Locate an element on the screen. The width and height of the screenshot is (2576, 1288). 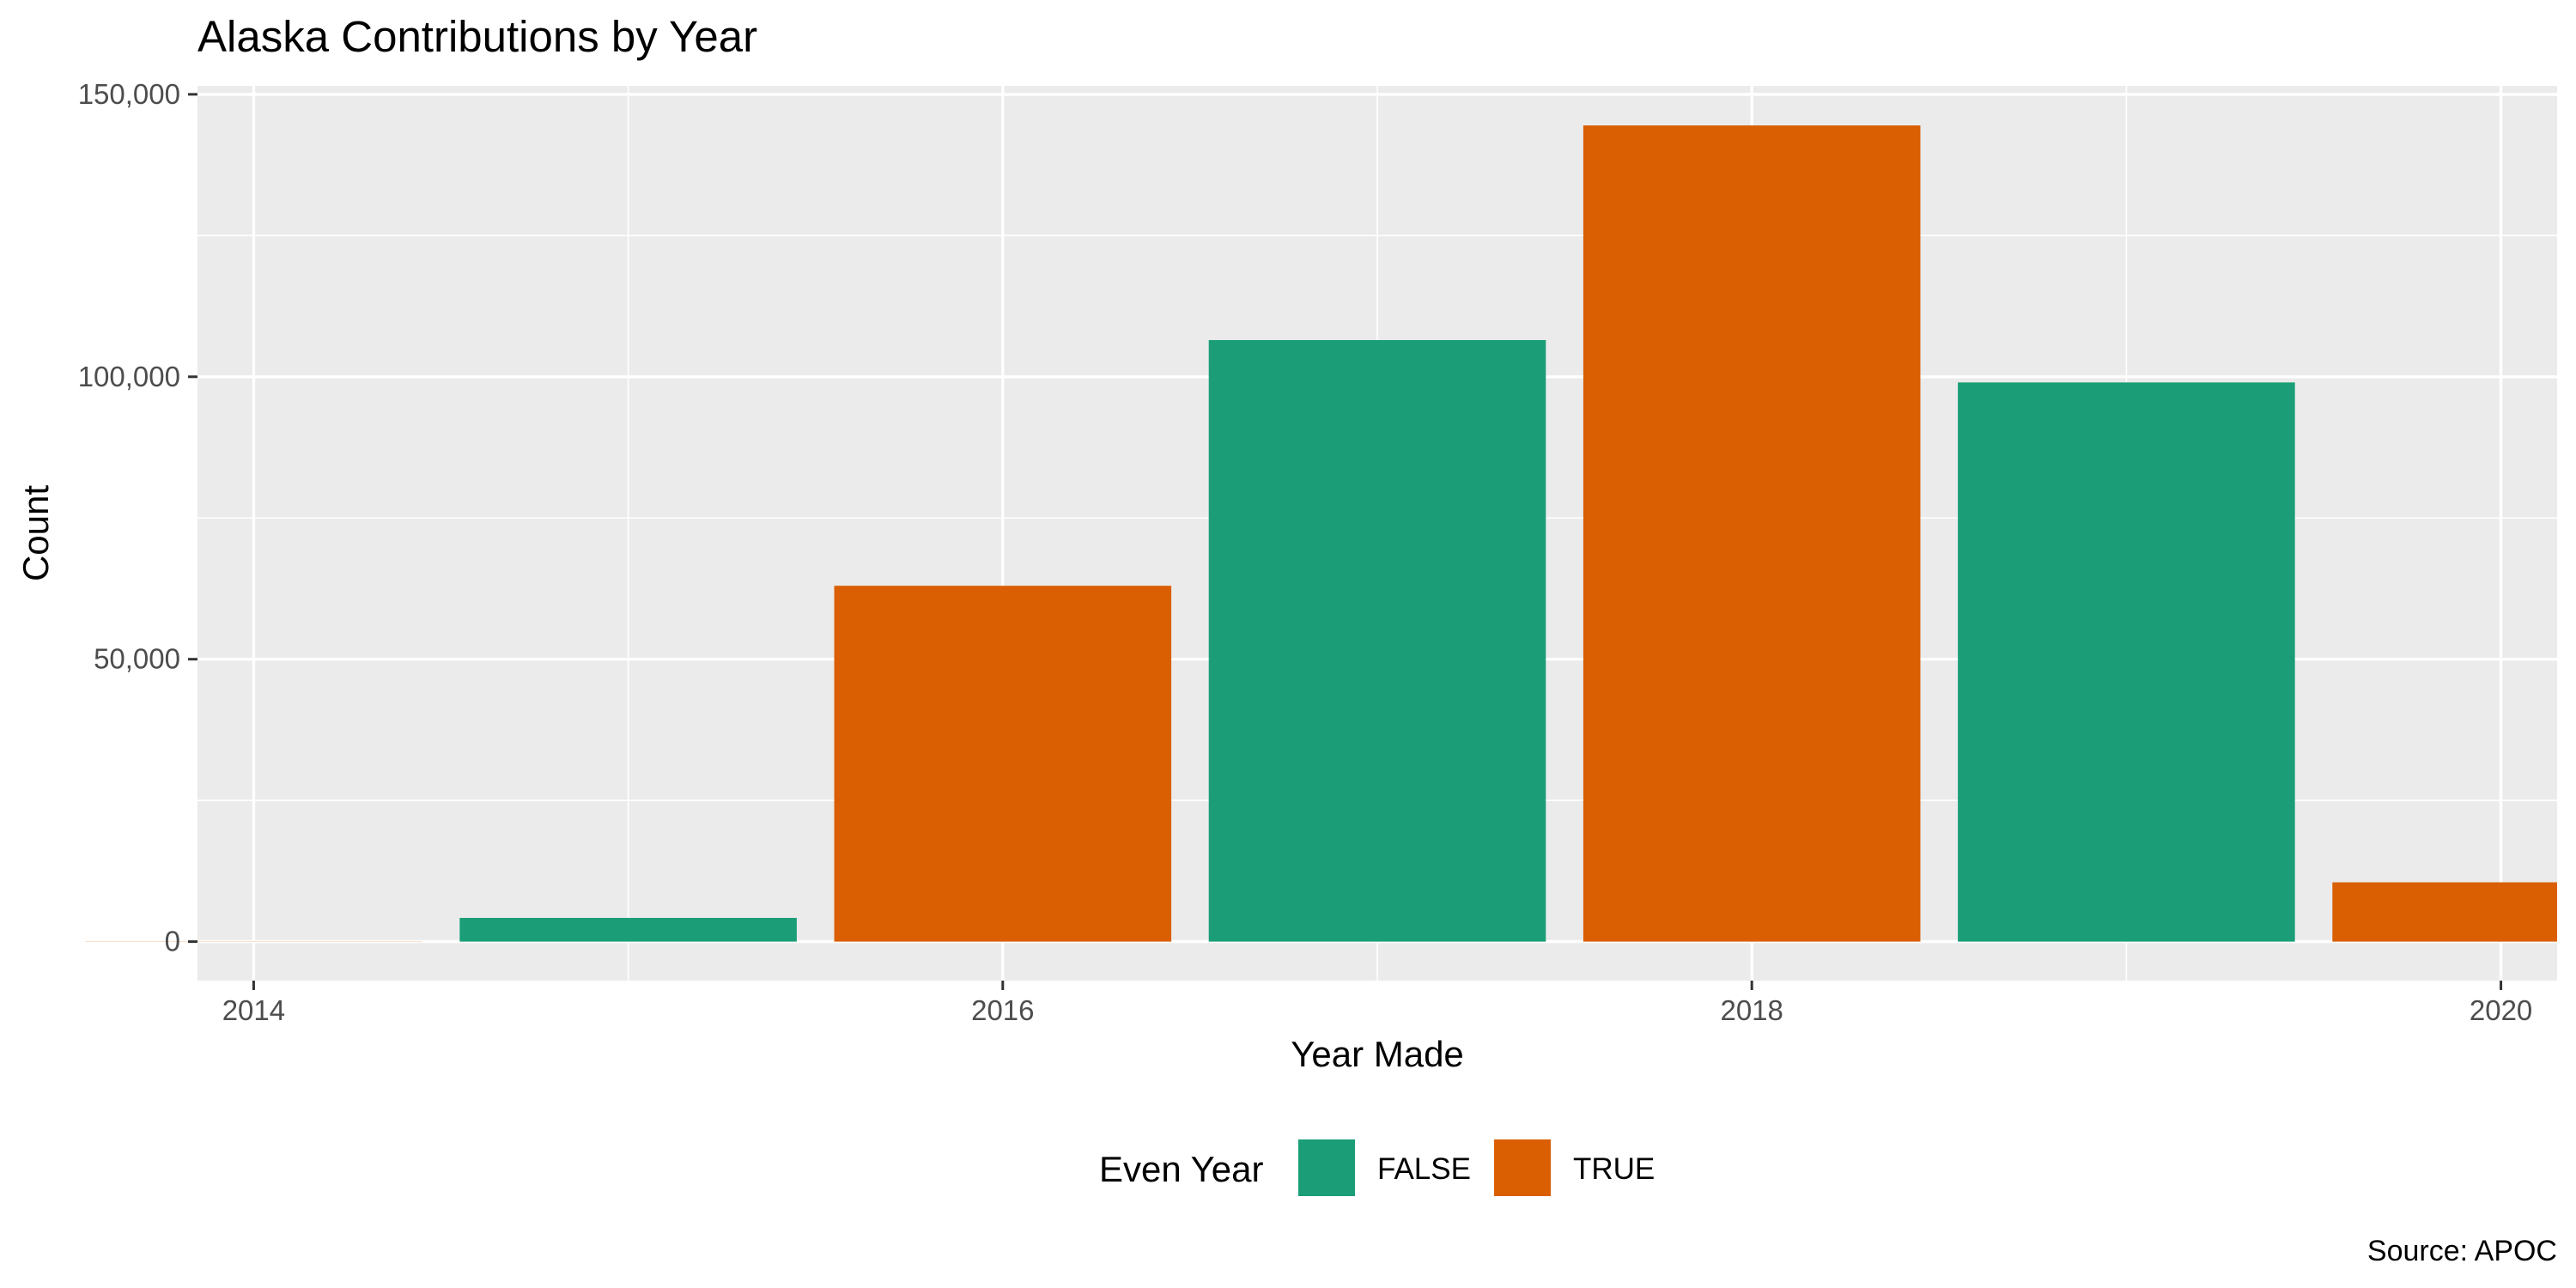
legend-title: Even Year is located at coordinates (1181, 1169).